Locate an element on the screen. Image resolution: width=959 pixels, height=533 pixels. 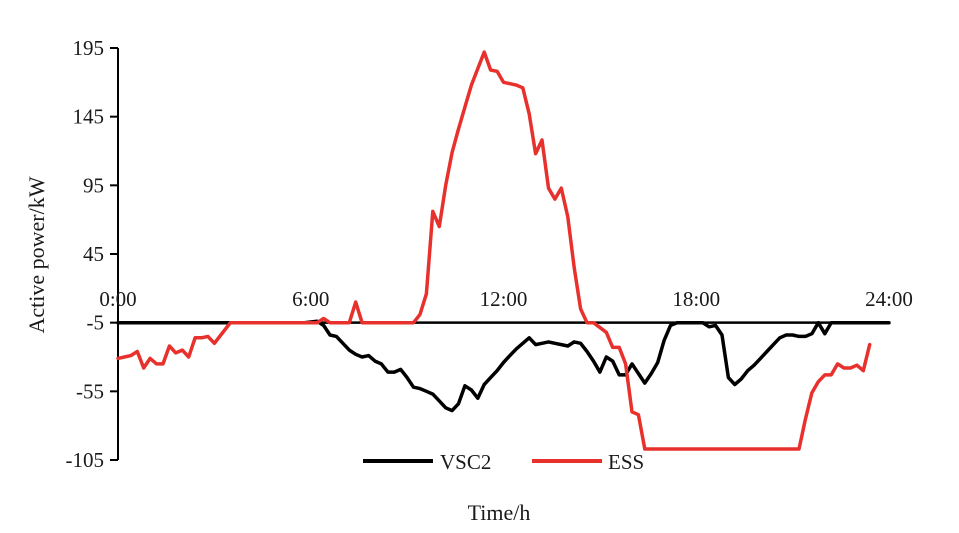
legend-label-ess: ESS is located at coordinates (626, 462).